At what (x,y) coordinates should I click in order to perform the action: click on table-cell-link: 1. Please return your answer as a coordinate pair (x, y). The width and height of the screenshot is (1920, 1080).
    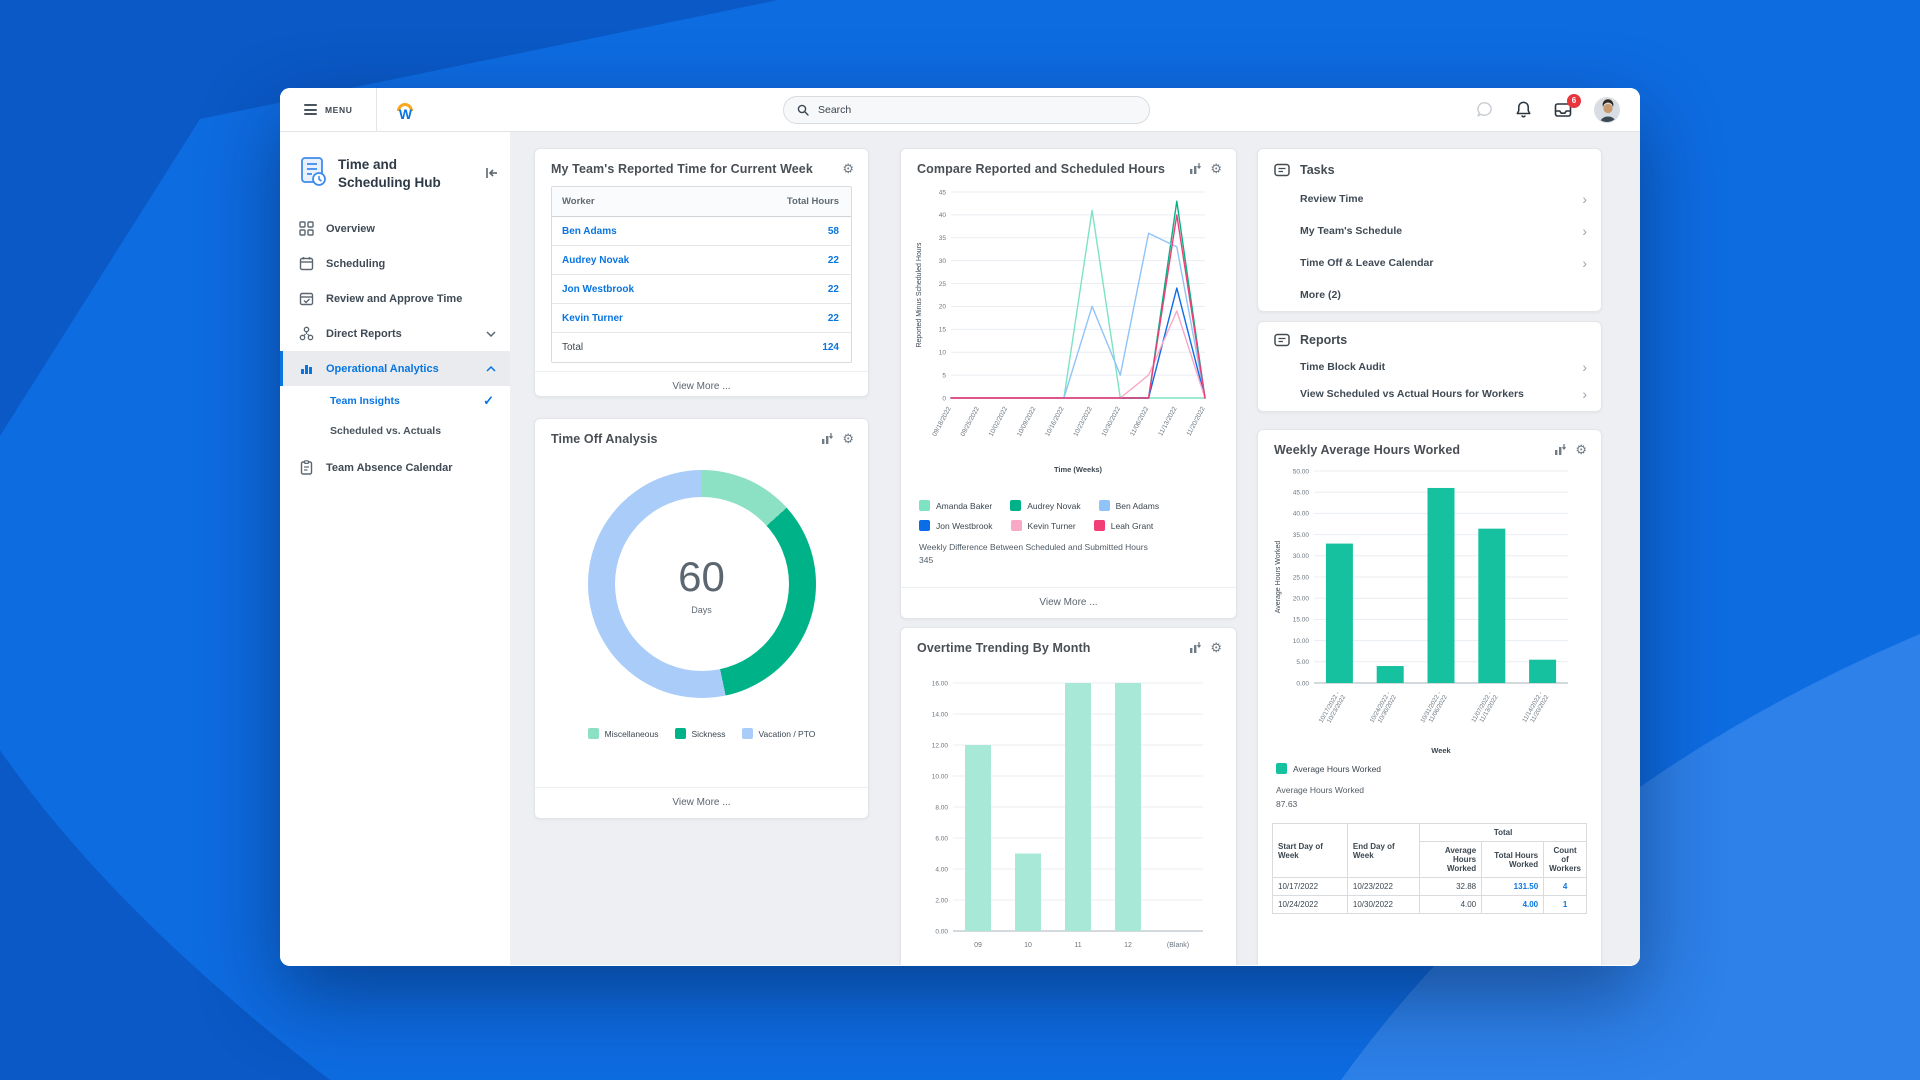
    Looking at the image, I should click on (1565, 905).